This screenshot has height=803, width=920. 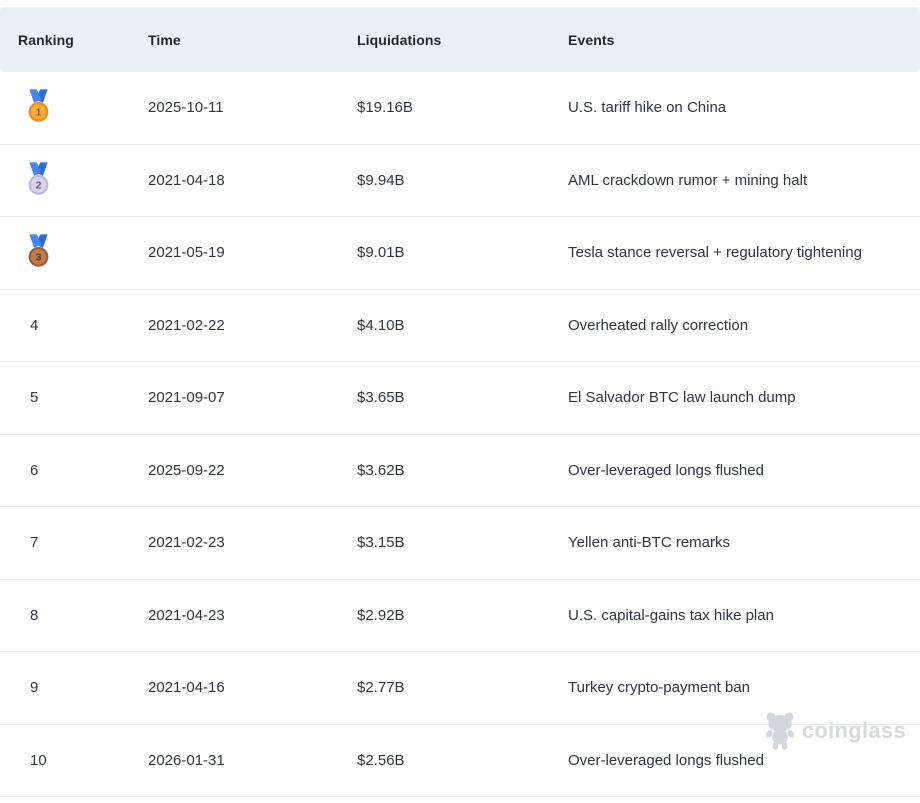 What do you see at coordinates (65, 180) in the screenshot?
I see `ranking-cell: 2` at bounding box center [65, 180].